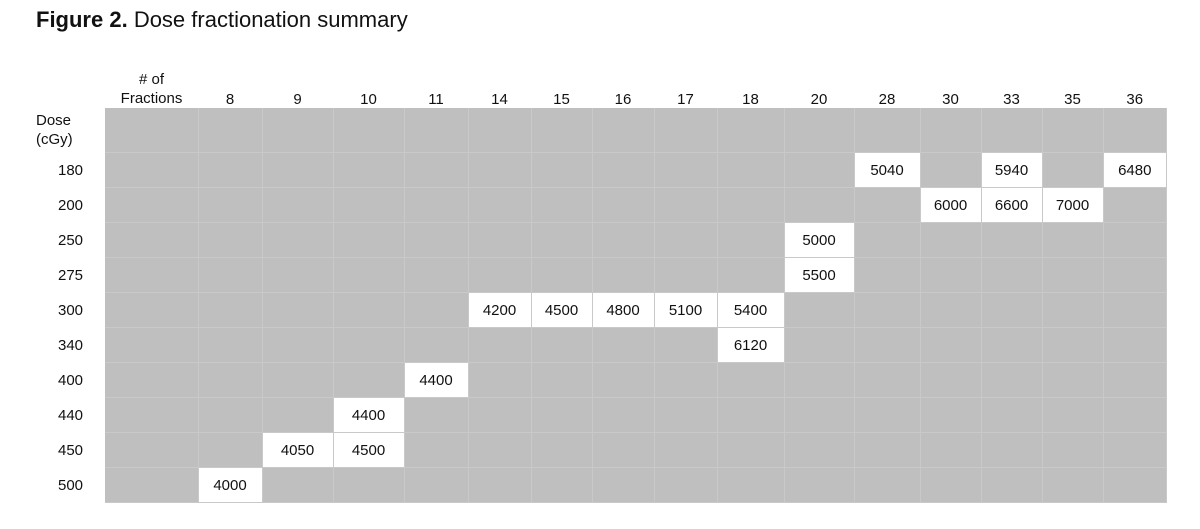 The width and height of the screenshot is (1200, 529). What do you see at coordinates (601, 310) in the screenshot?
I see `dose-row-300: 300 4200 4500 4800 5100 5400` at bounding box center [601, 310].